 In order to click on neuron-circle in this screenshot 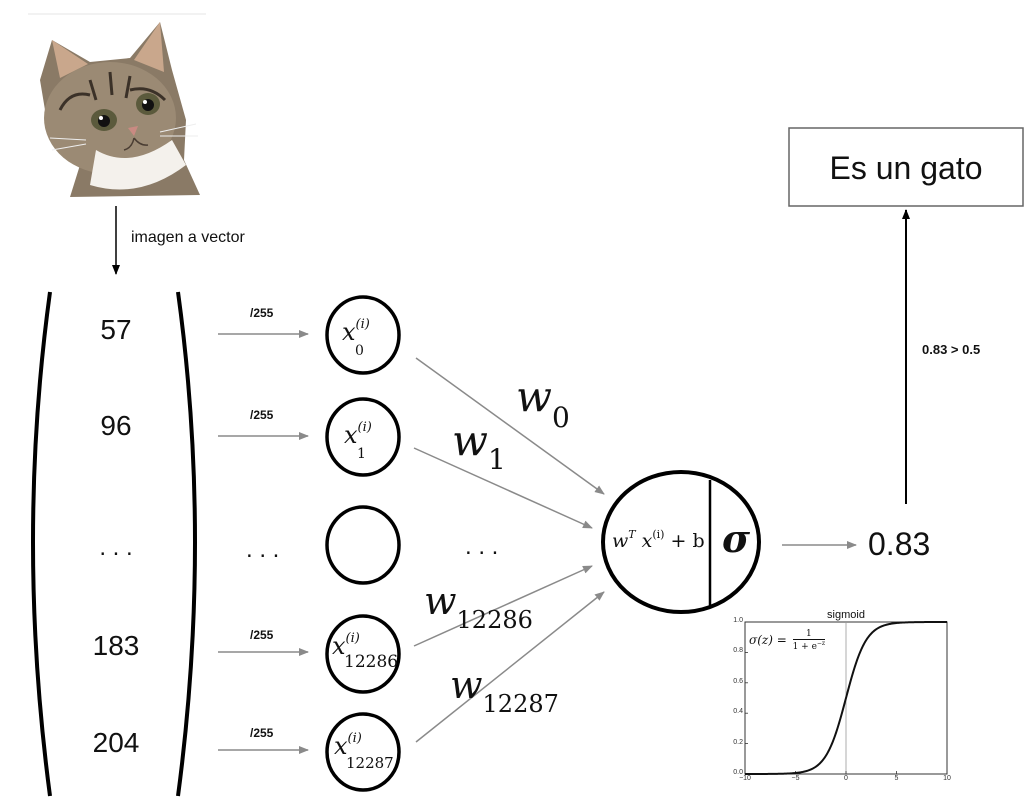, I will do `click(681, 542)`.